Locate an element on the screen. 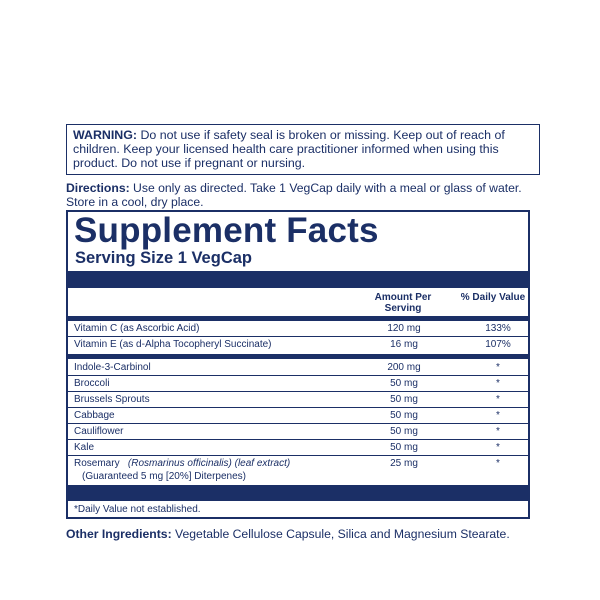  ingredient-latin: (Rosmarinus officinalis) is located at coordinates (179, 463).